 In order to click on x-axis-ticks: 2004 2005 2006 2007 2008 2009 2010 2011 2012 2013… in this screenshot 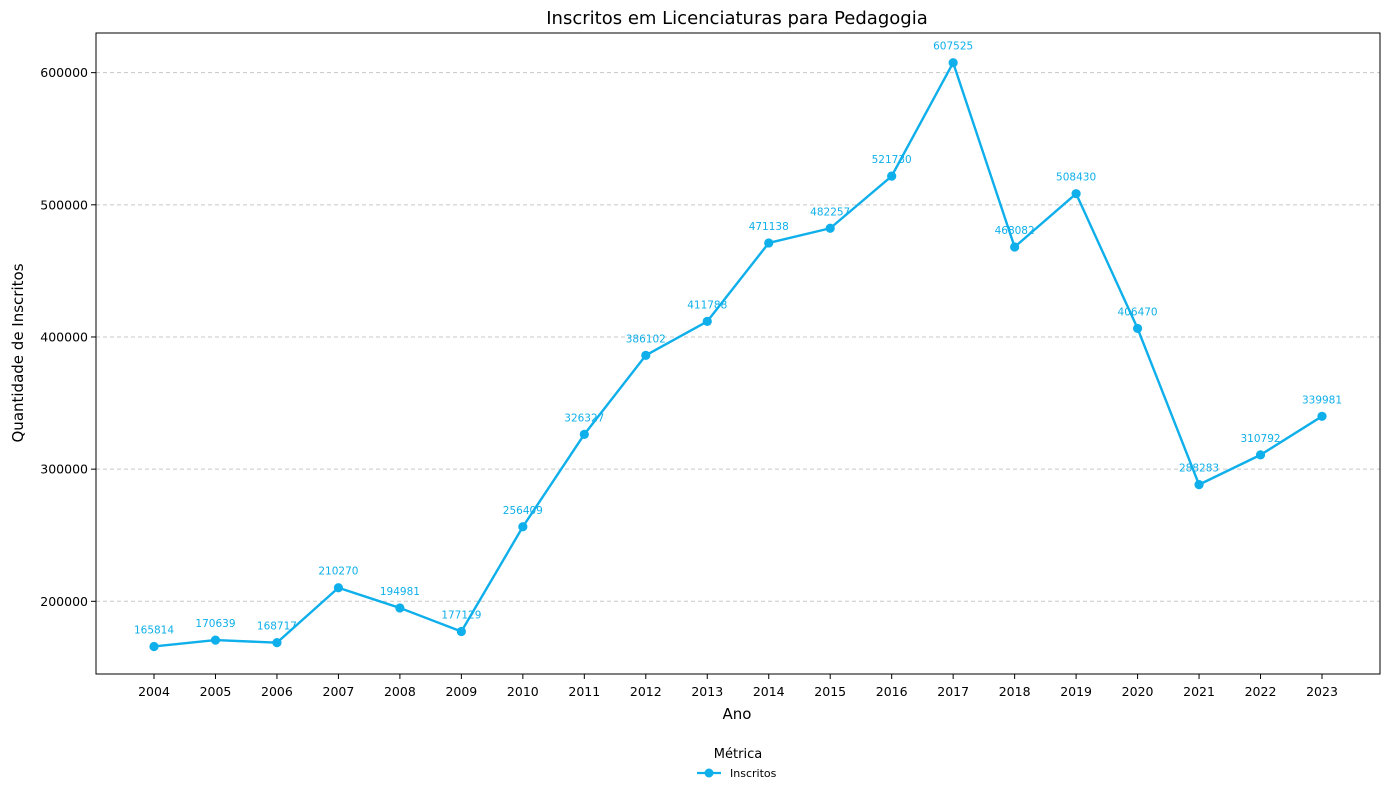, I will do `click(738, 686)`.